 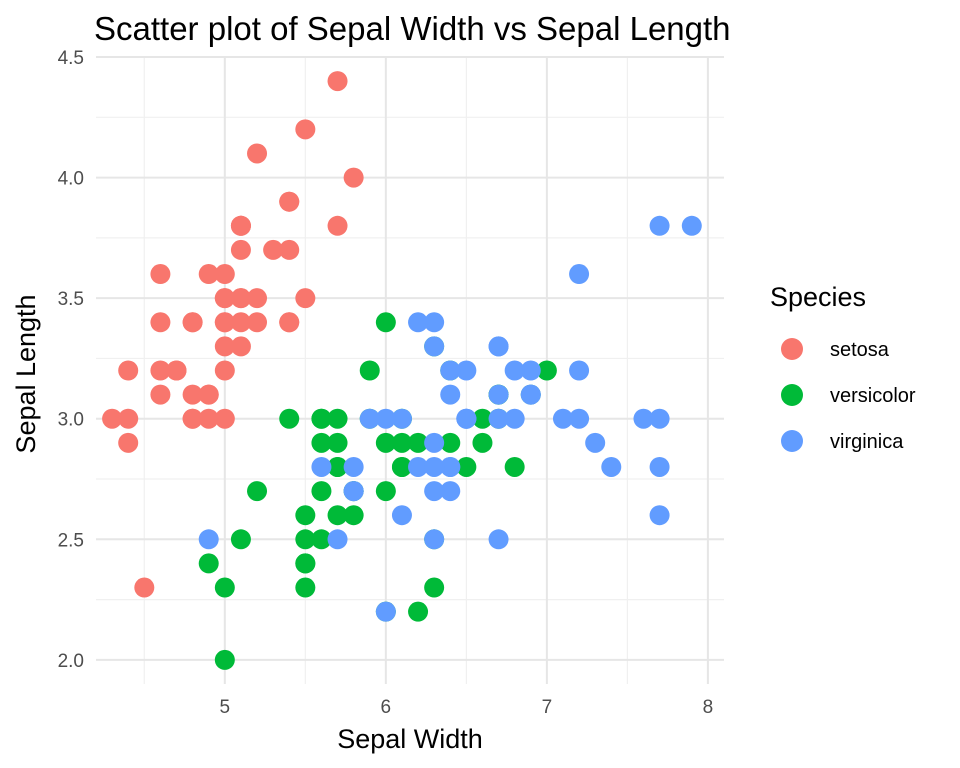 I want to click on y-axis-title: Sepal Length, so click(x=26, y=373).